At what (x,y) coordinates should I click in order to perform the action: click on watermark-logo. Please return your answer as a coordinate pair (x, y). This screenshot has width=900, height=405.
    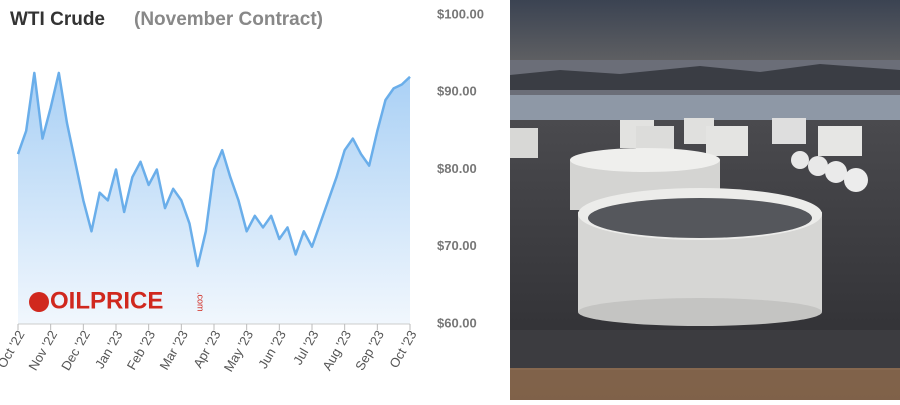
    Looking at the image, I should click on (39, 302).